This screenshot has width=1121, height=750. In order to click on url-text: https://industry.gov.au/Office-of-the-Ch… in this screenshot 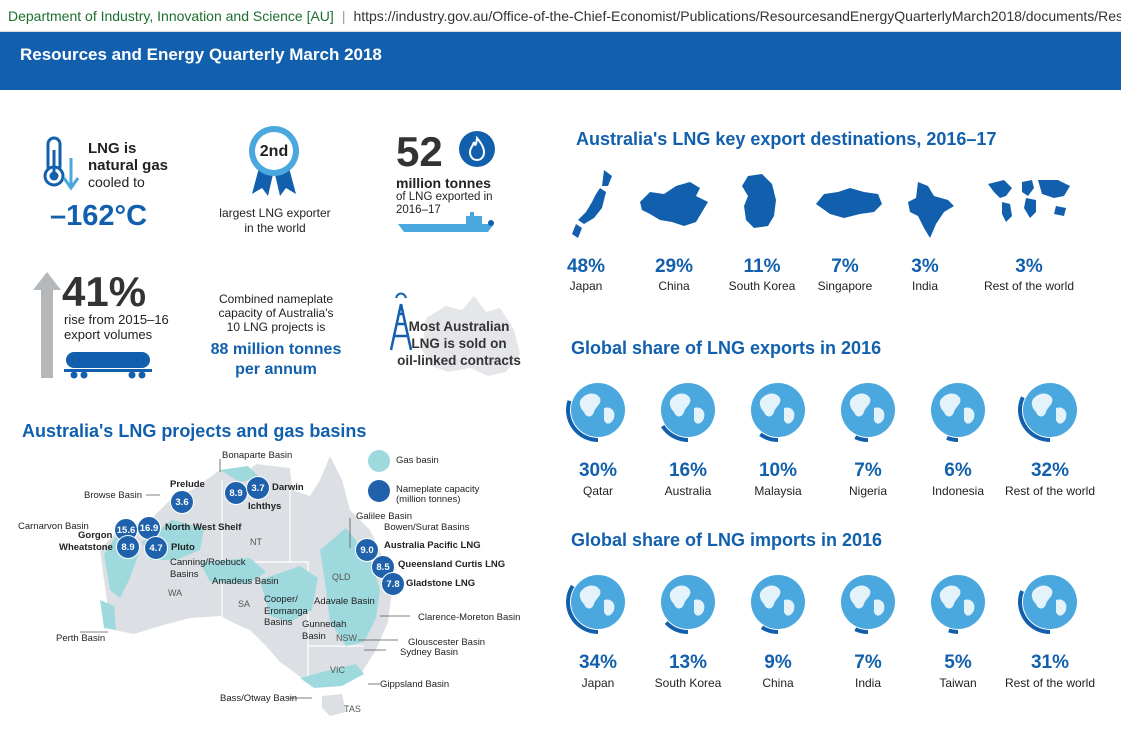, I will do `click(737, 15)`.